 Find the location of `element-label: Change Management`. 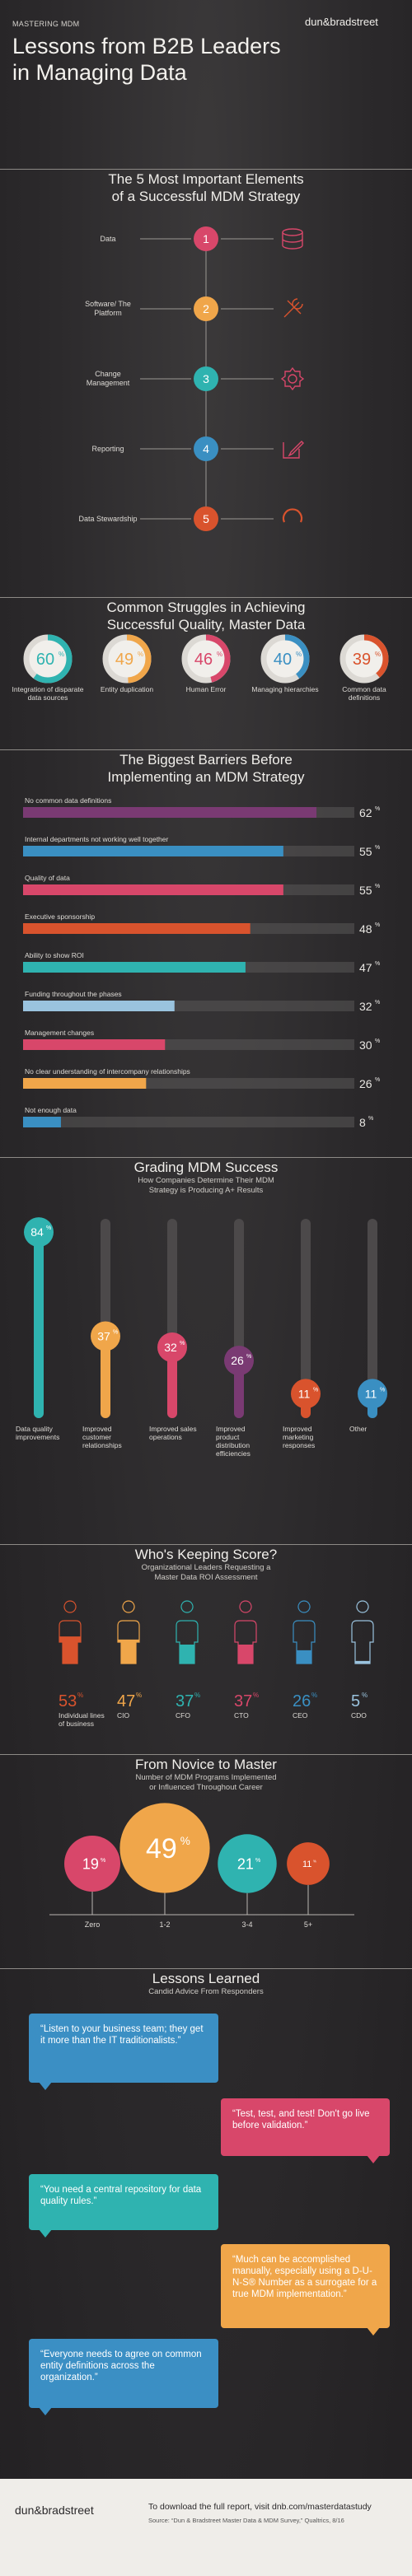

element-label: Change Management is located at coordinates (108, 378).